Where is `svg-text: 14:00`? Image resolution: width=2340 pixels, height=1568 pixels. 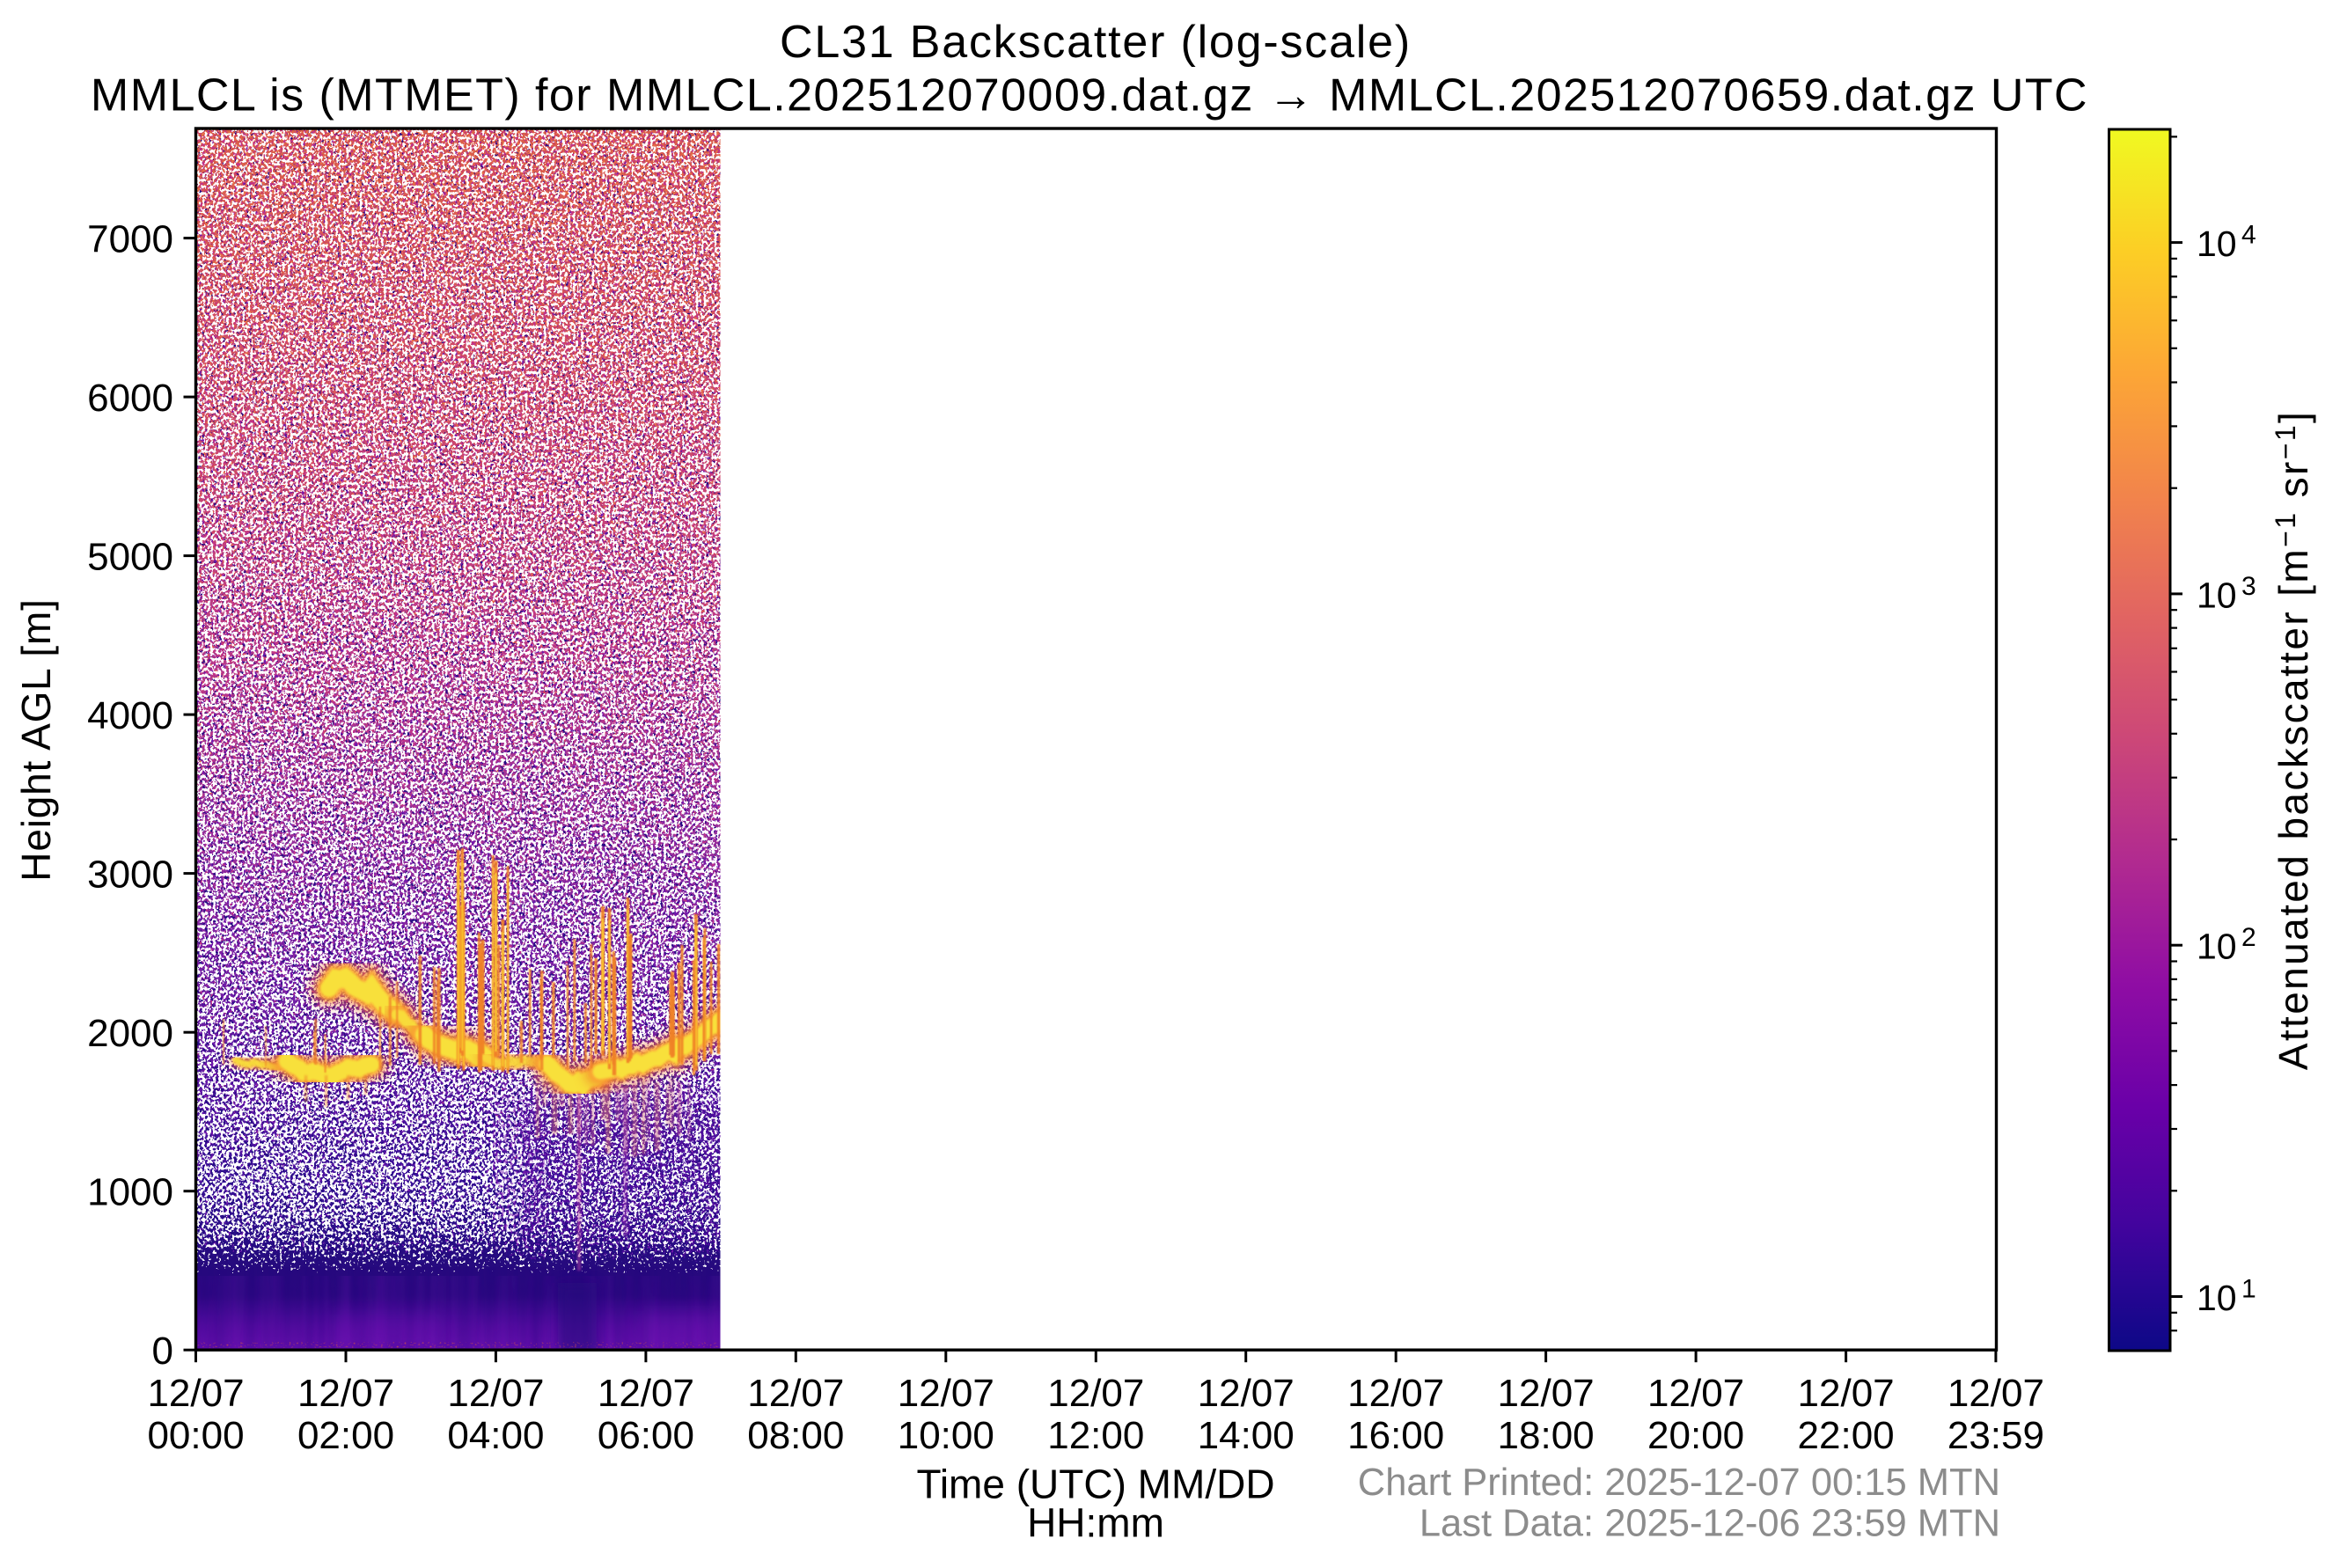 svg-text: 14:00 is located at coordinates (1246, 1435).